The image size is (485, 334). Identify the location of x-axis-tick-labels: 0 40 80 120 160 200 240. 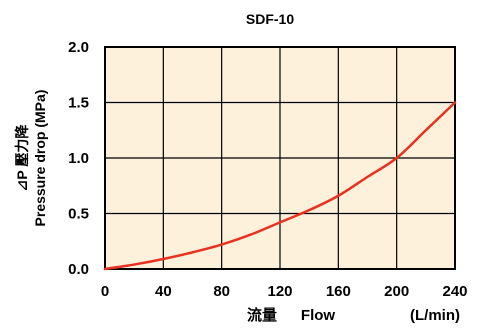
(284, 291).